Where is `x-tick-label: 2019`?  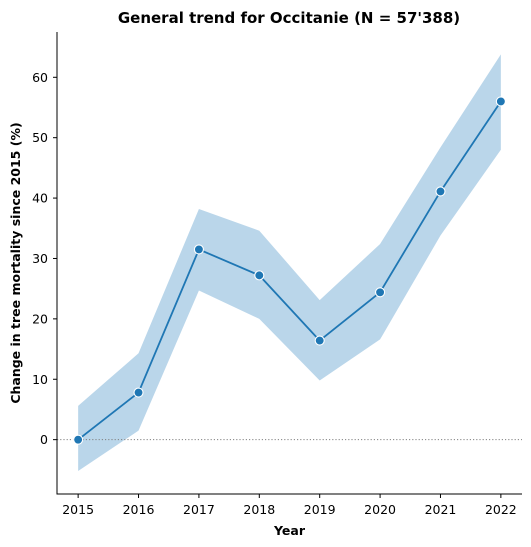 x-tick-label: 2019 is located at coordinates (320, 509).